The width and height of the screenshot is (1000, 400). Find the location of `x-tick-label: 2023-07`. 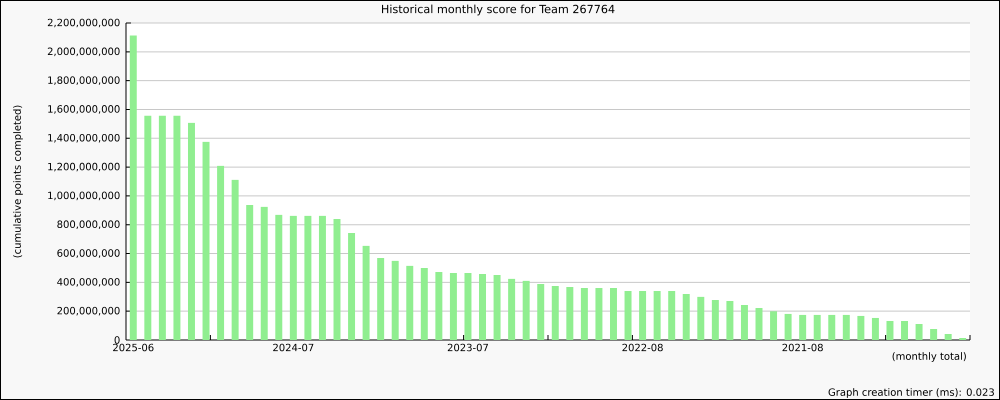

x-tick-label: 2023-07 is located at coordinates (468, 348).